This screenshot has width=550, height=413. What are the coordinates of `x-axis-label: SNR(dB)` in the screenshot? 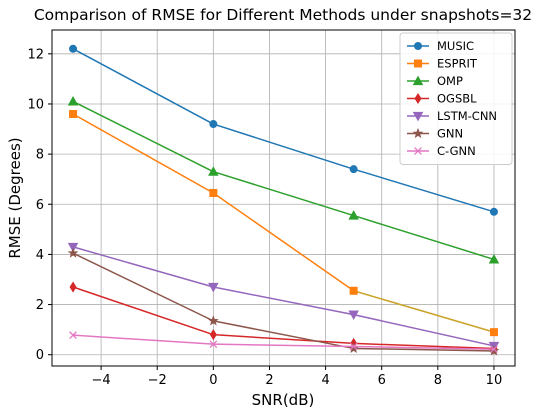 It's located at (283, 400).